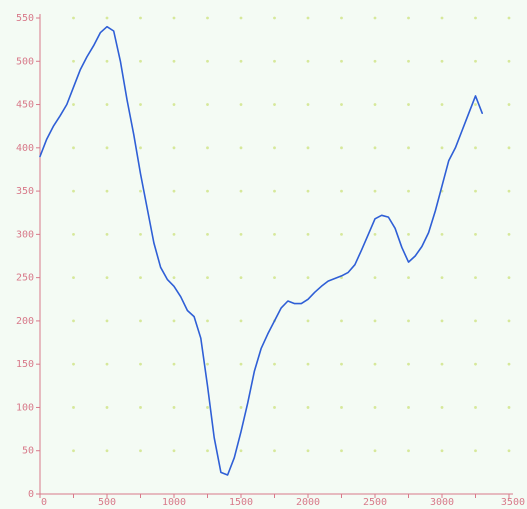 The width and height of the screenshot is (527, 509). I want to click on x-tick-label: 3500, so click(513, 502).